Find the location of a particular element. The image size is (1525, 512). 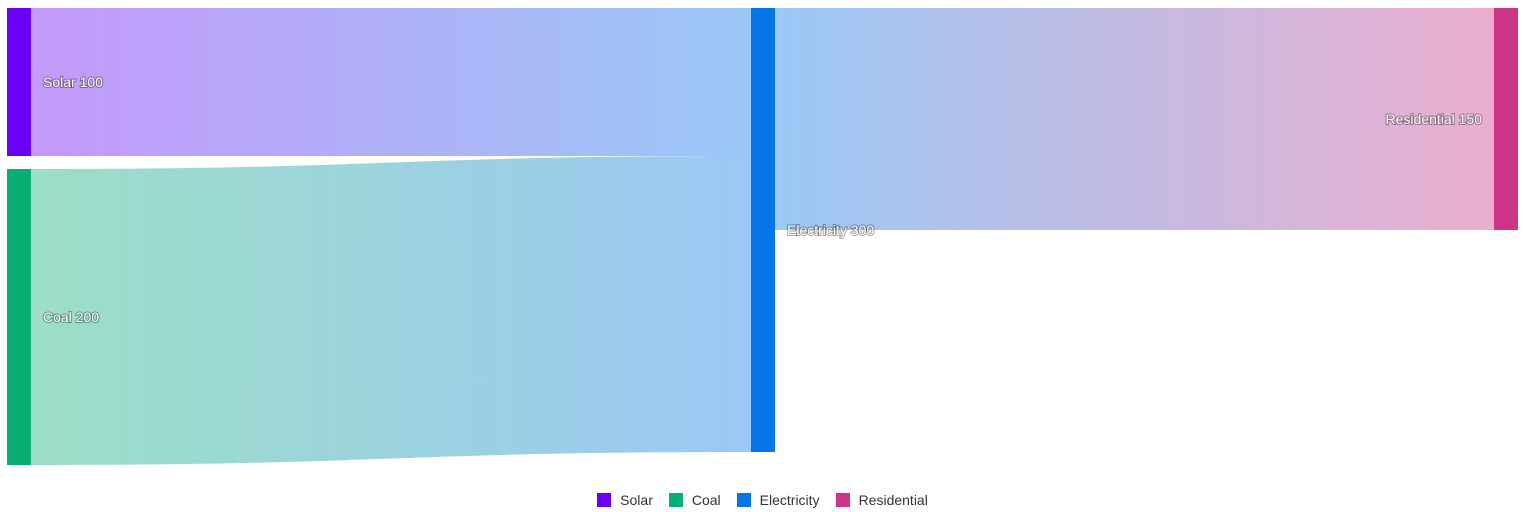

legend-item-coal: Coal is located at coordinates (694, 500).